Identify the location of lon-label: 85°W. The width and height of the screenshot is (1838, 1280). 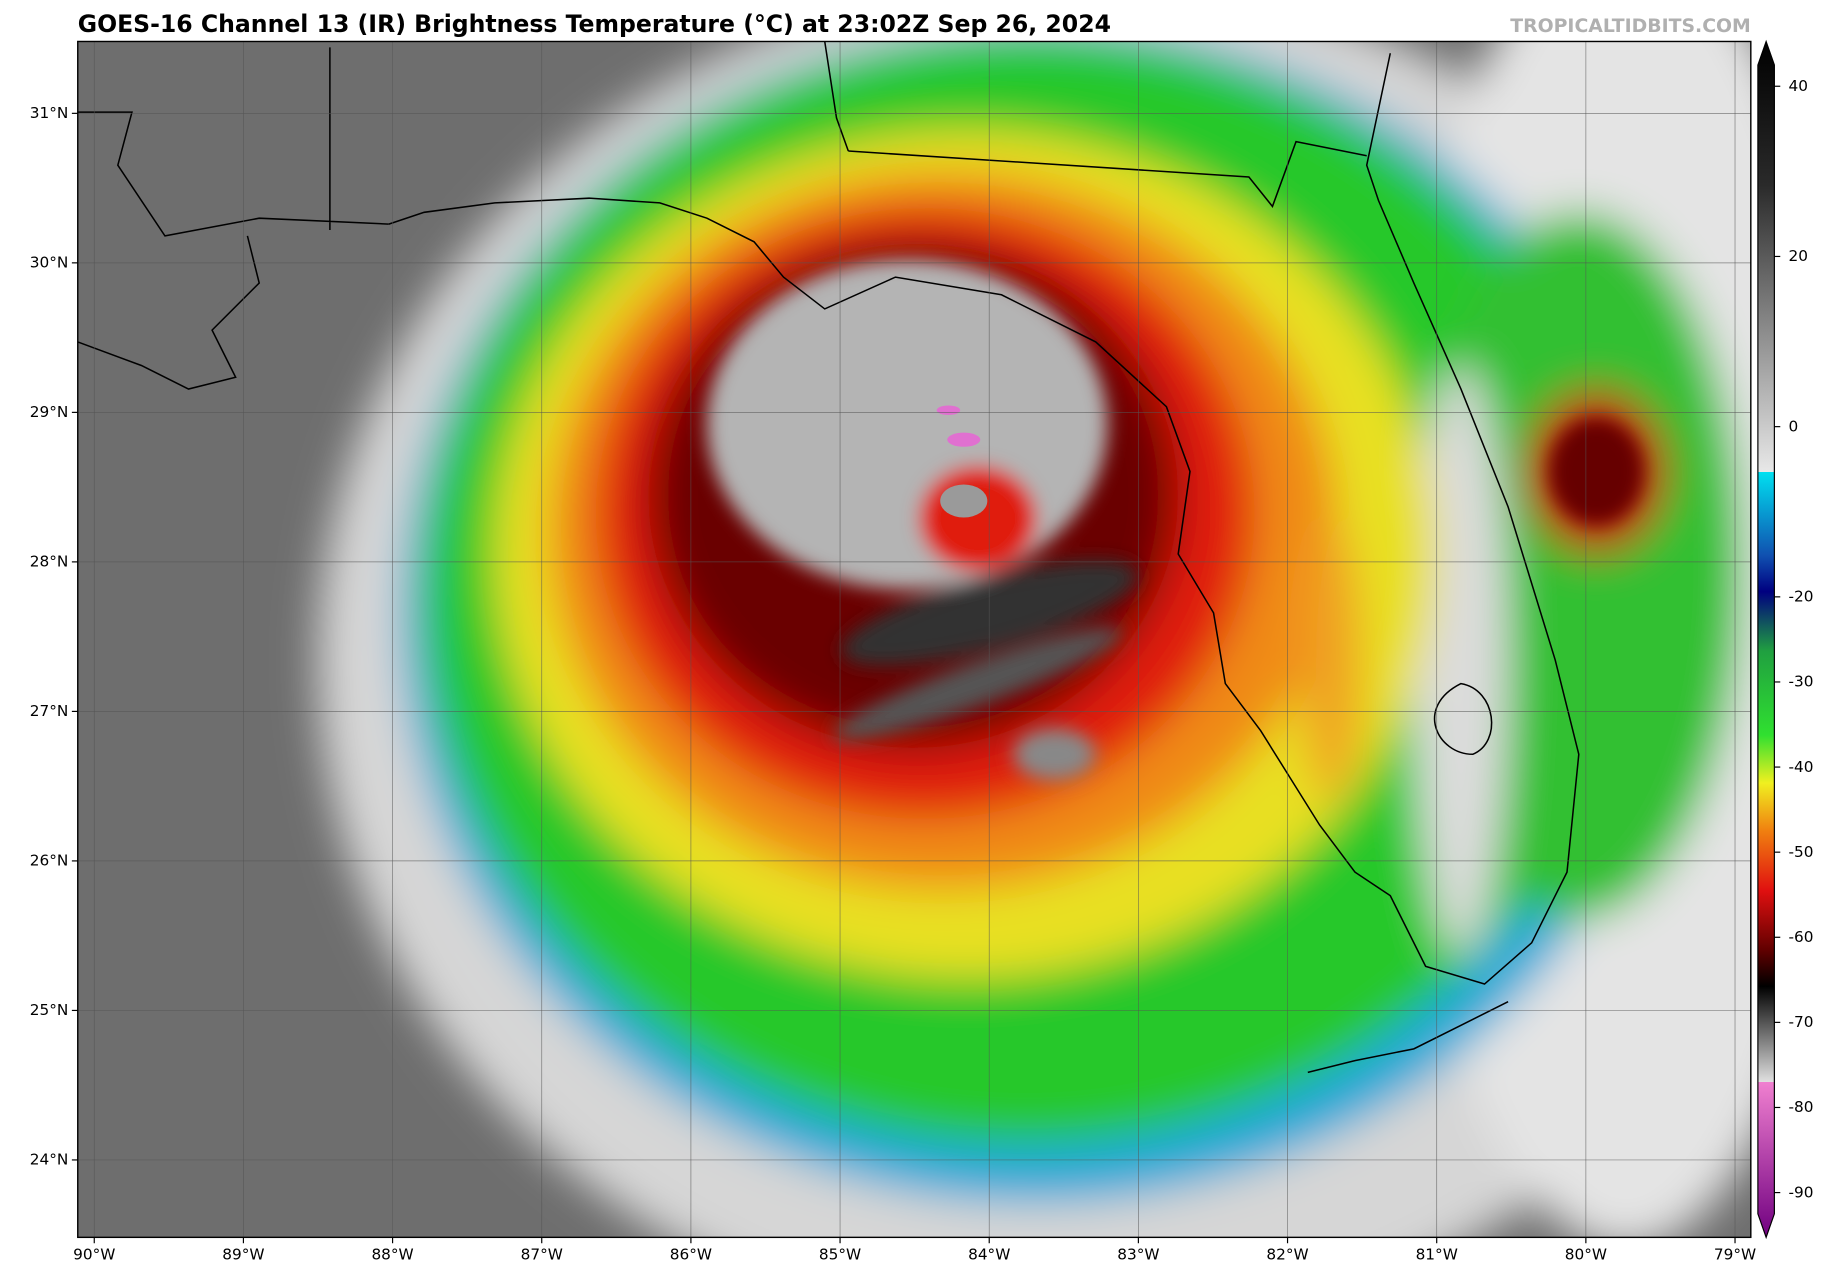
(840, 1255).